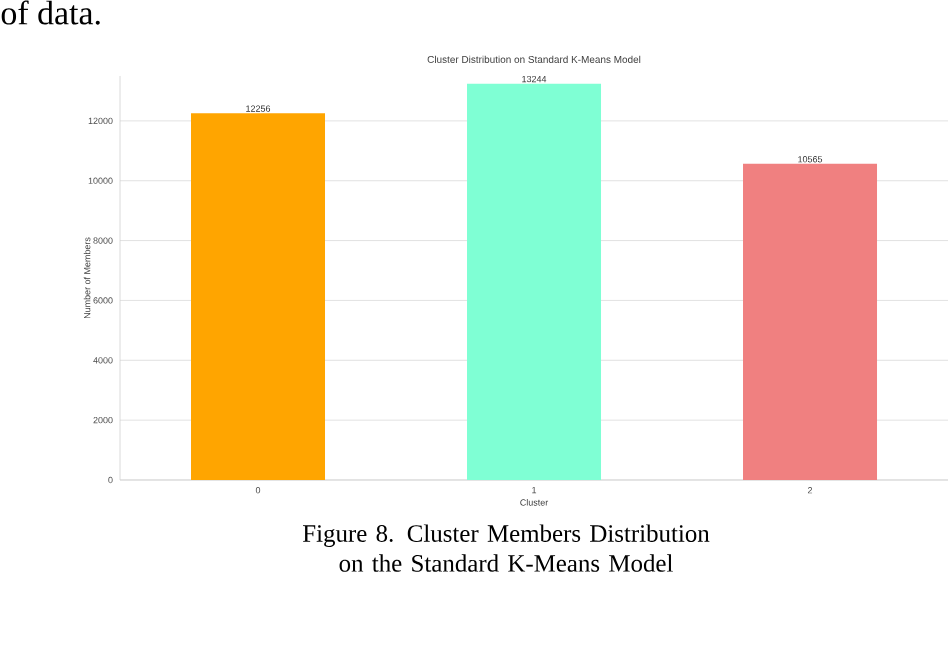  I want to click on text: of data., so click(50, 12).